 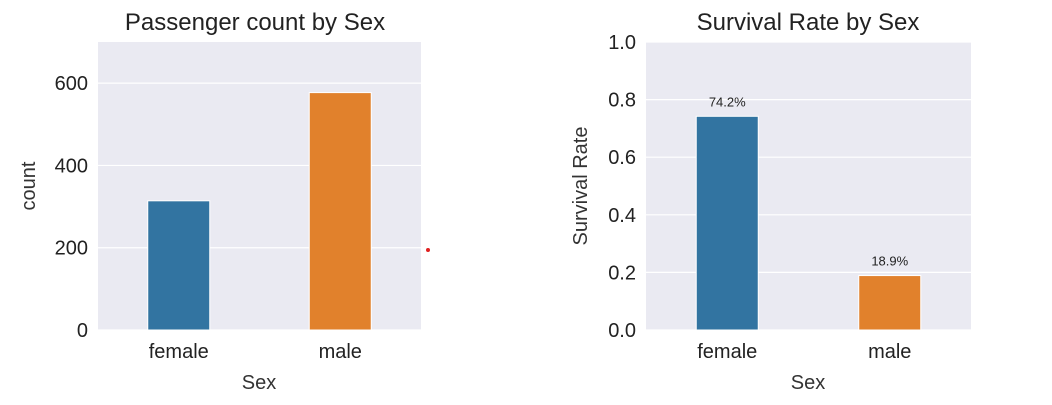 What do you see at coordinates (809, 181) in the screenshot?
I see `data-labels: 74.2% 18.9%` at bounding box center [809, 181].